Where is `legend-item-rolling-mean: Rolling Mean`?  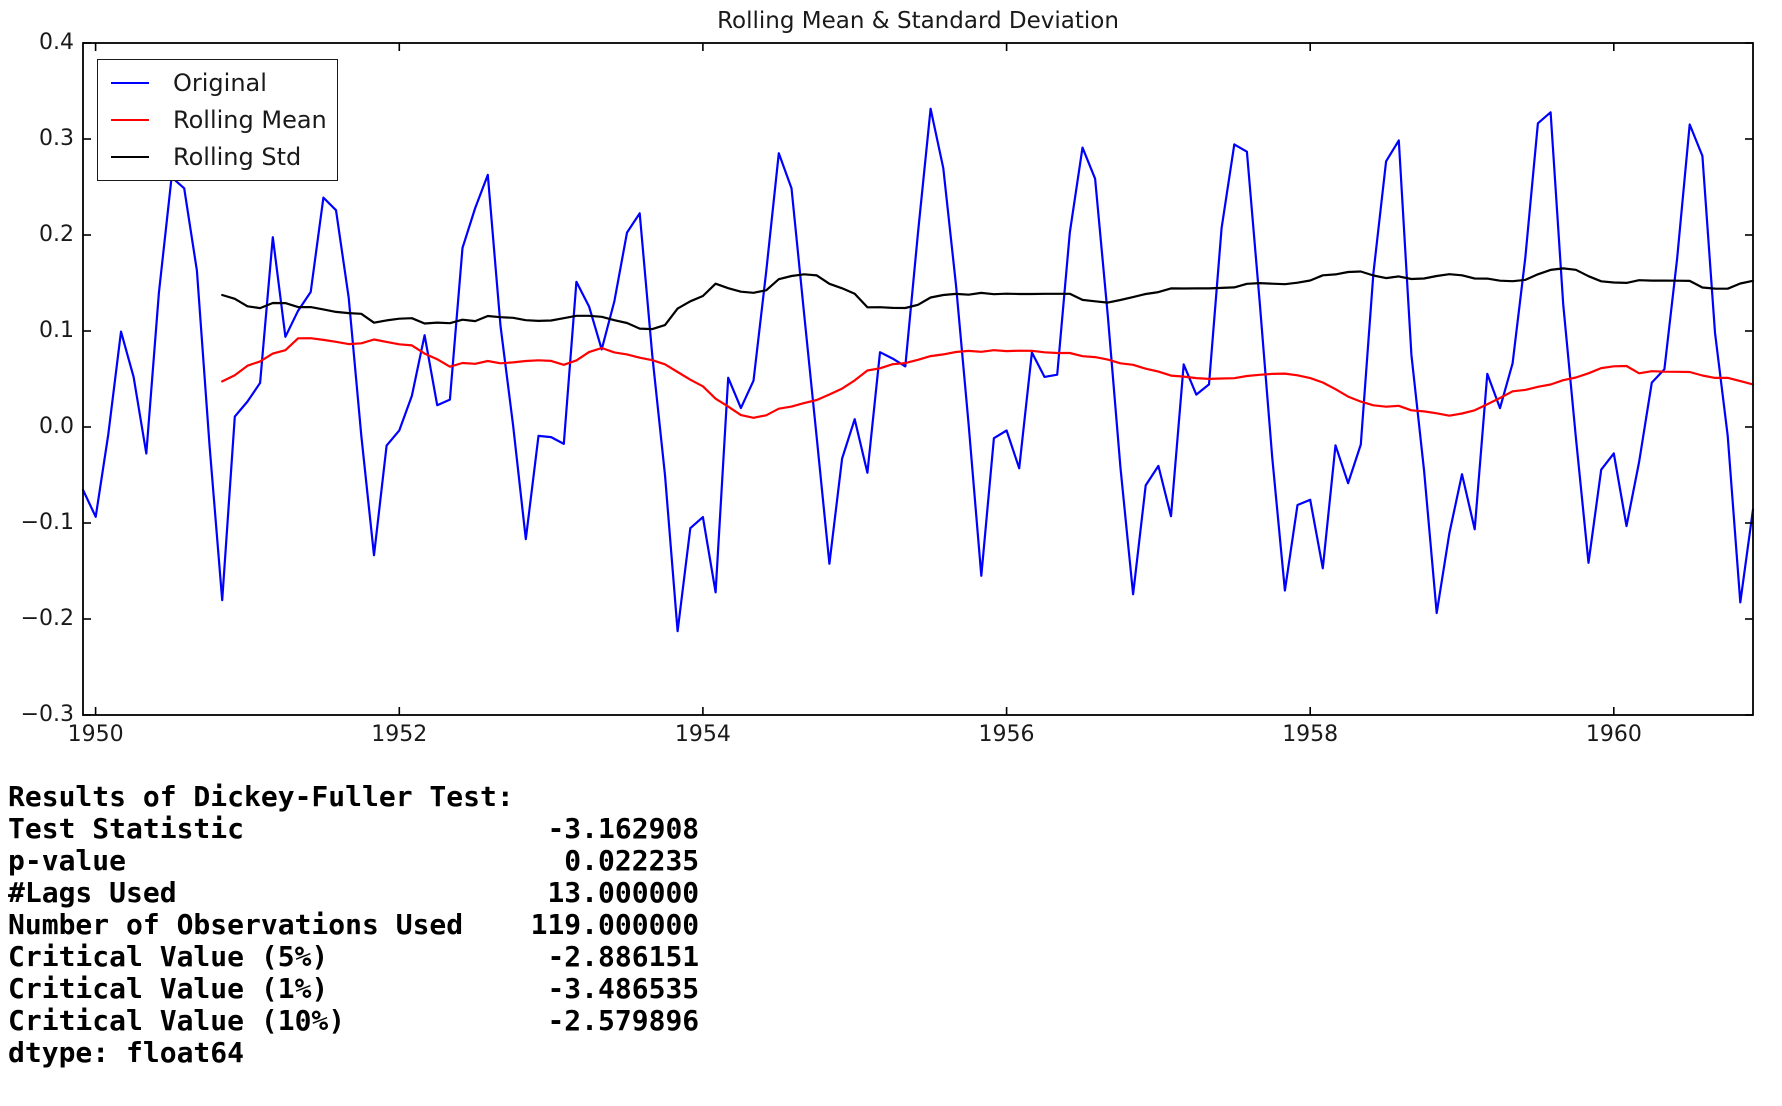
legend-item-rolling-mean: Rolling Mean is located at coordinates (217, 120).